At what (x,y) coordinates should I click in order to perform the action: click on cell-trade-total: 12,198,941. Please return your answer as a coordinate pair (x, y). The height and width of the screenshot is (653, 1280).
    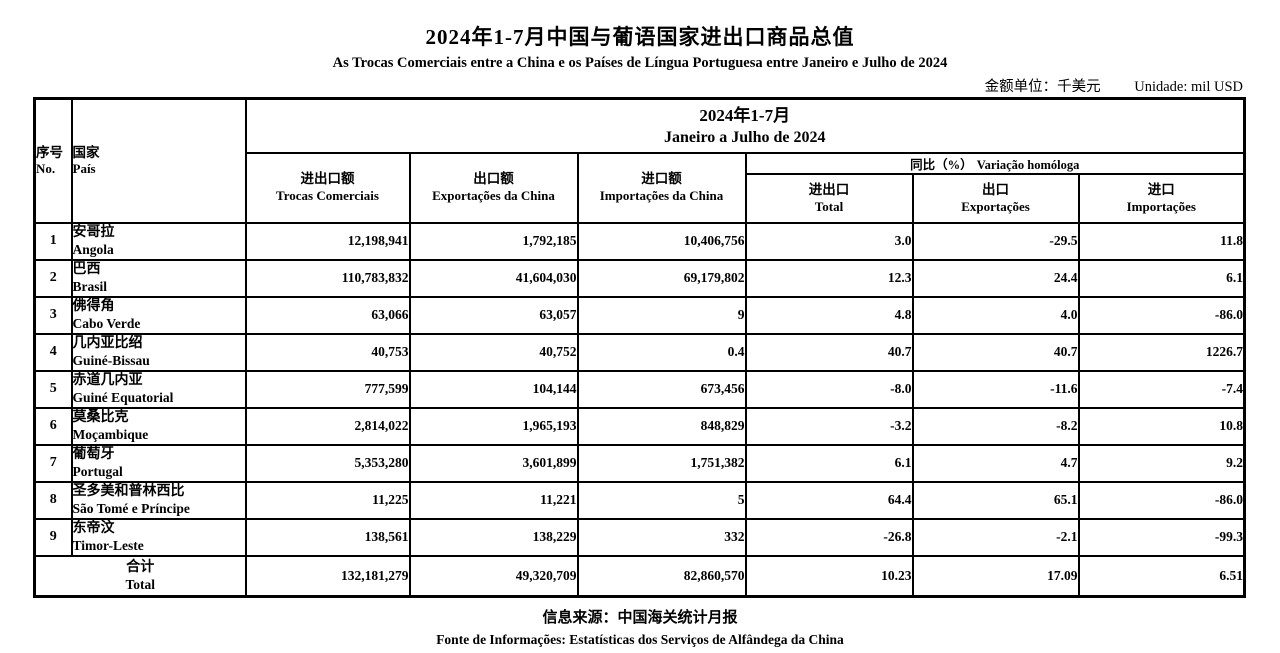
    Looking at the image, I should click on (327, 241).